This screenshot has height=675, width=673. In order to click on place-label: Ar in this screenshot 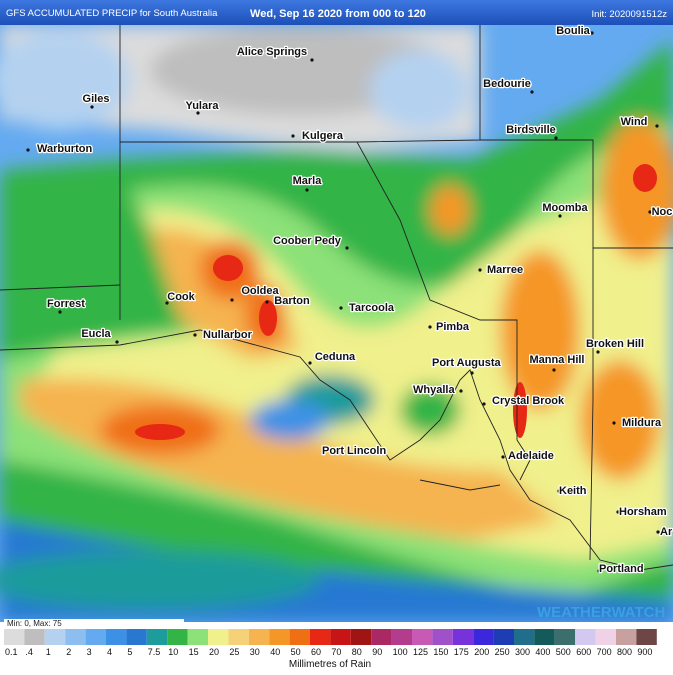, I will do `click(666, 532)`.